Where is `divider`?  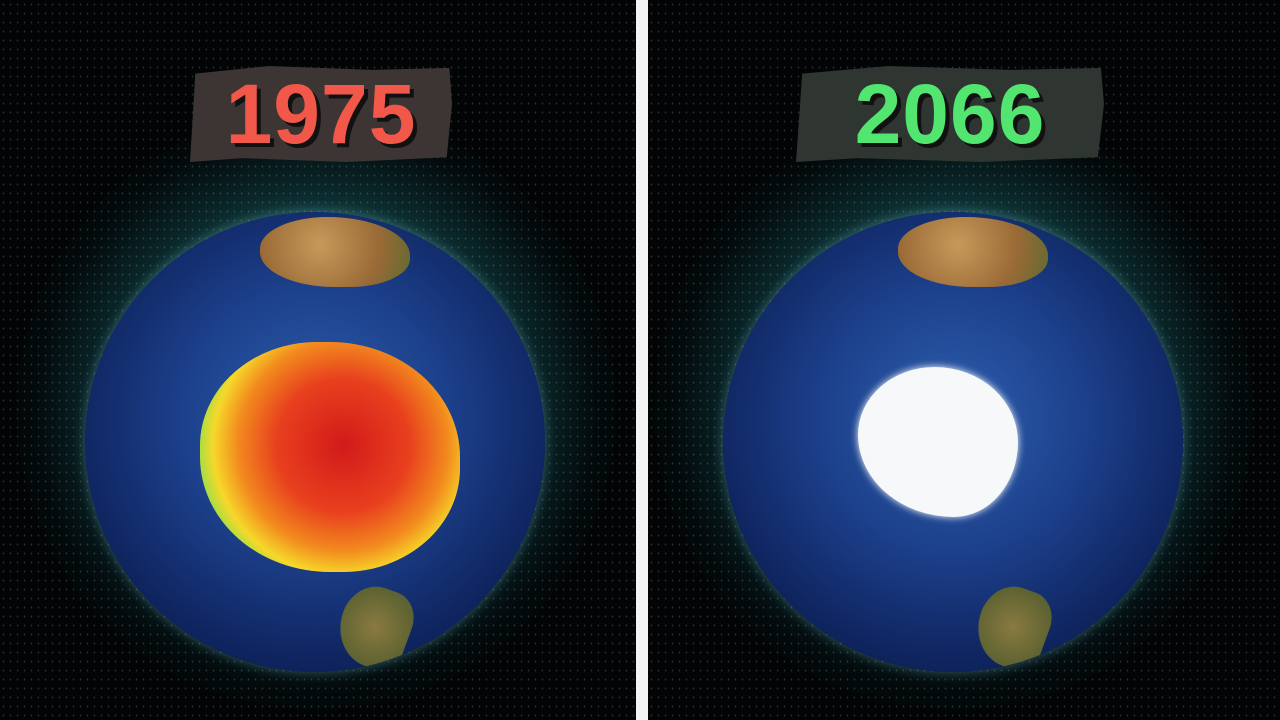 divider is located at coordinates (642, 360).